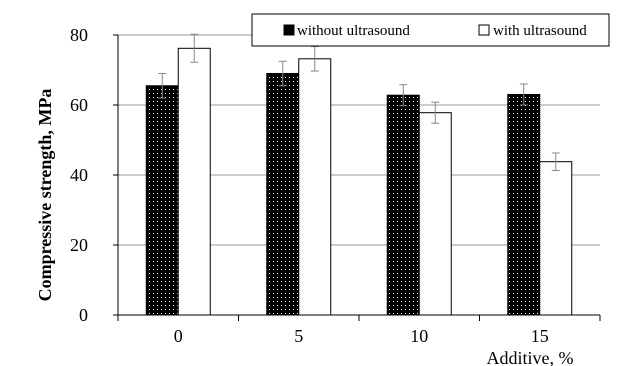 This screenshot has height=366, width=623. I want to click on y-tick-labels: 0 20 40 60 80, so click(79, 175).